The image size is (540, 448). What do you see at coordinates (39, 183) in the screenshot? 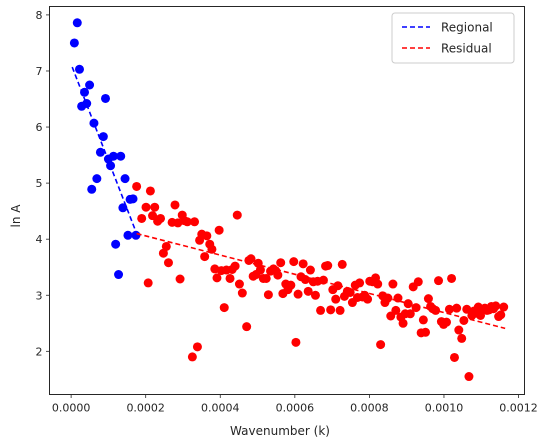
I see `y-tick-label-3: 5` at bounding box center [39, 183].